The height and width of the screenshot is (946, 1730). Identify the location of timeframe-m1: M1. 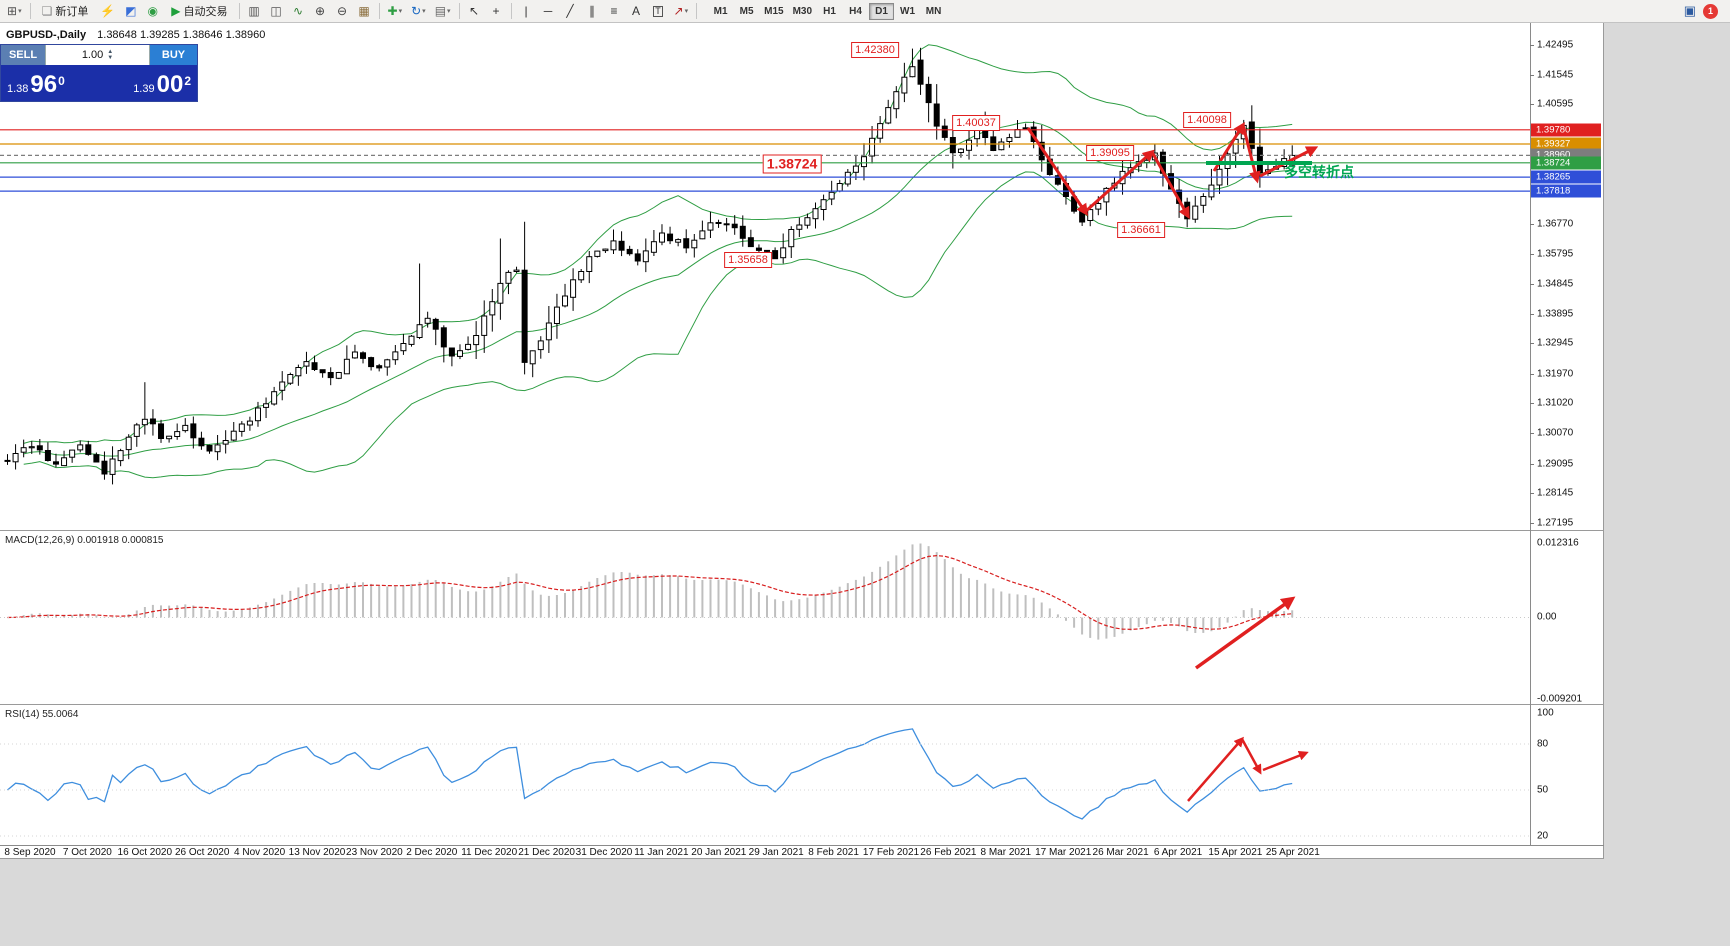
(720, 11).